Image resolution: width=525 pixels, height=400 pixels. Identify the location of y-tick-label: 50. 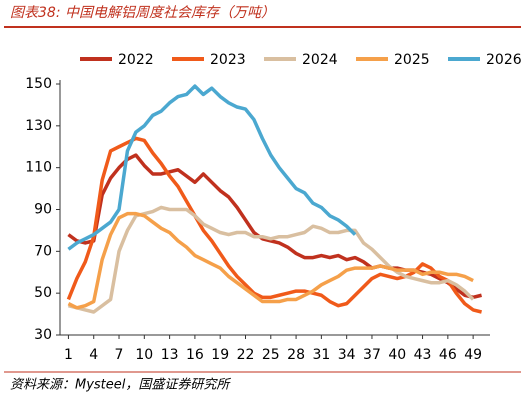
(43, 293).